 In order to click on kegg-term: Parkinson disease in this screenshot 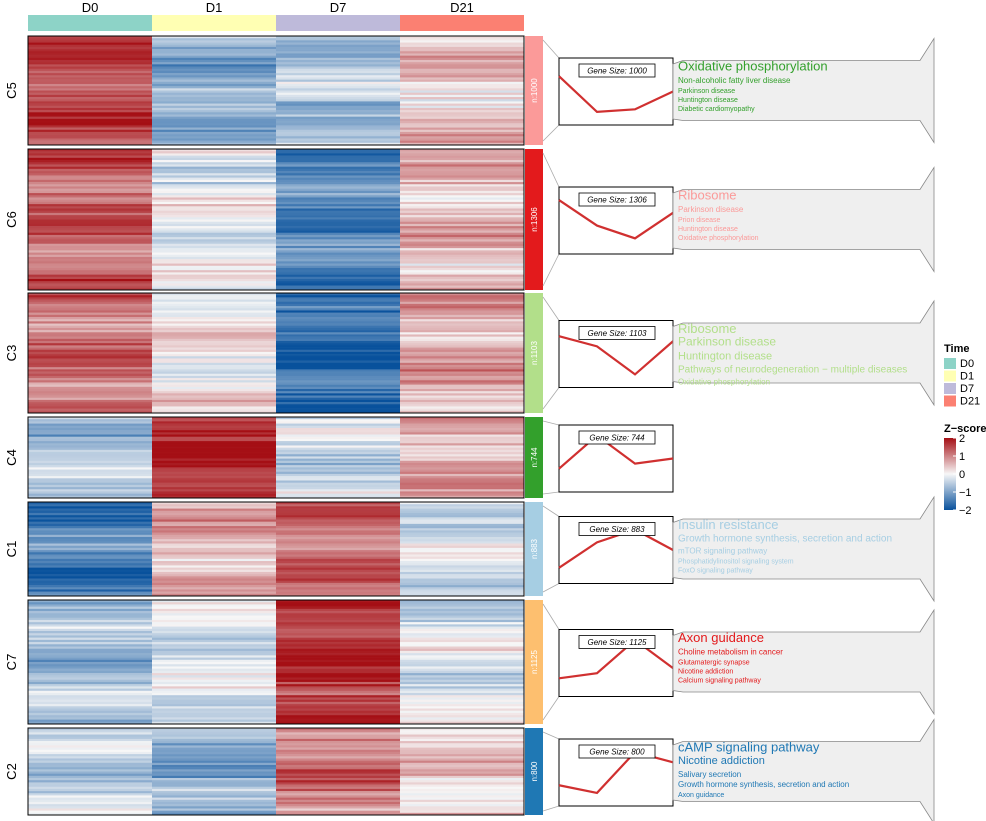, I will do `click(727, 341)`.